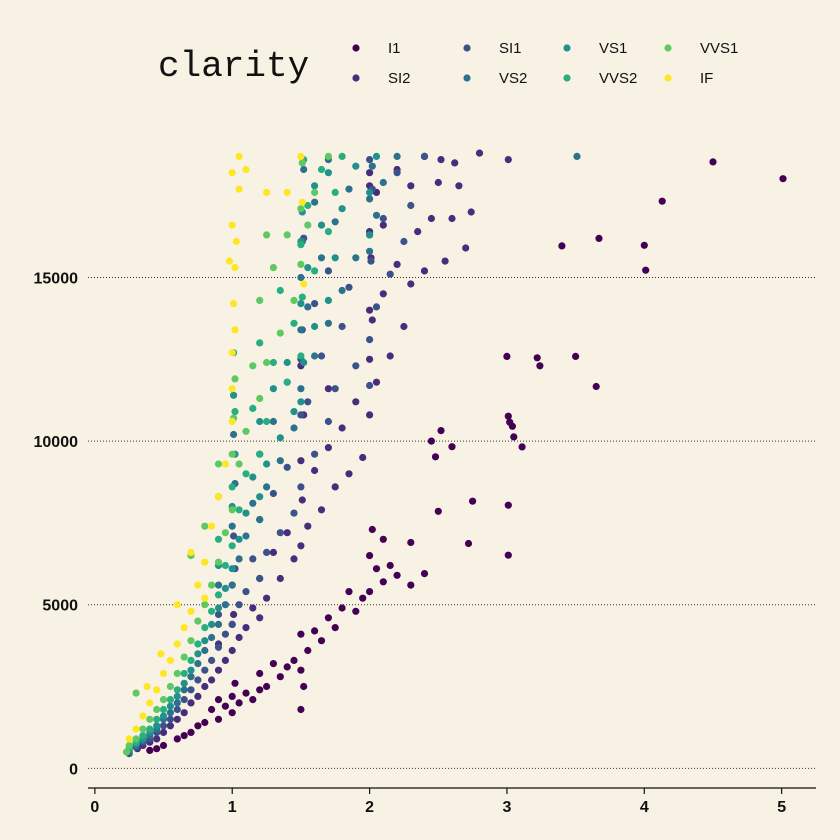  I want to click on legend-label: IF, so click(706, 78).